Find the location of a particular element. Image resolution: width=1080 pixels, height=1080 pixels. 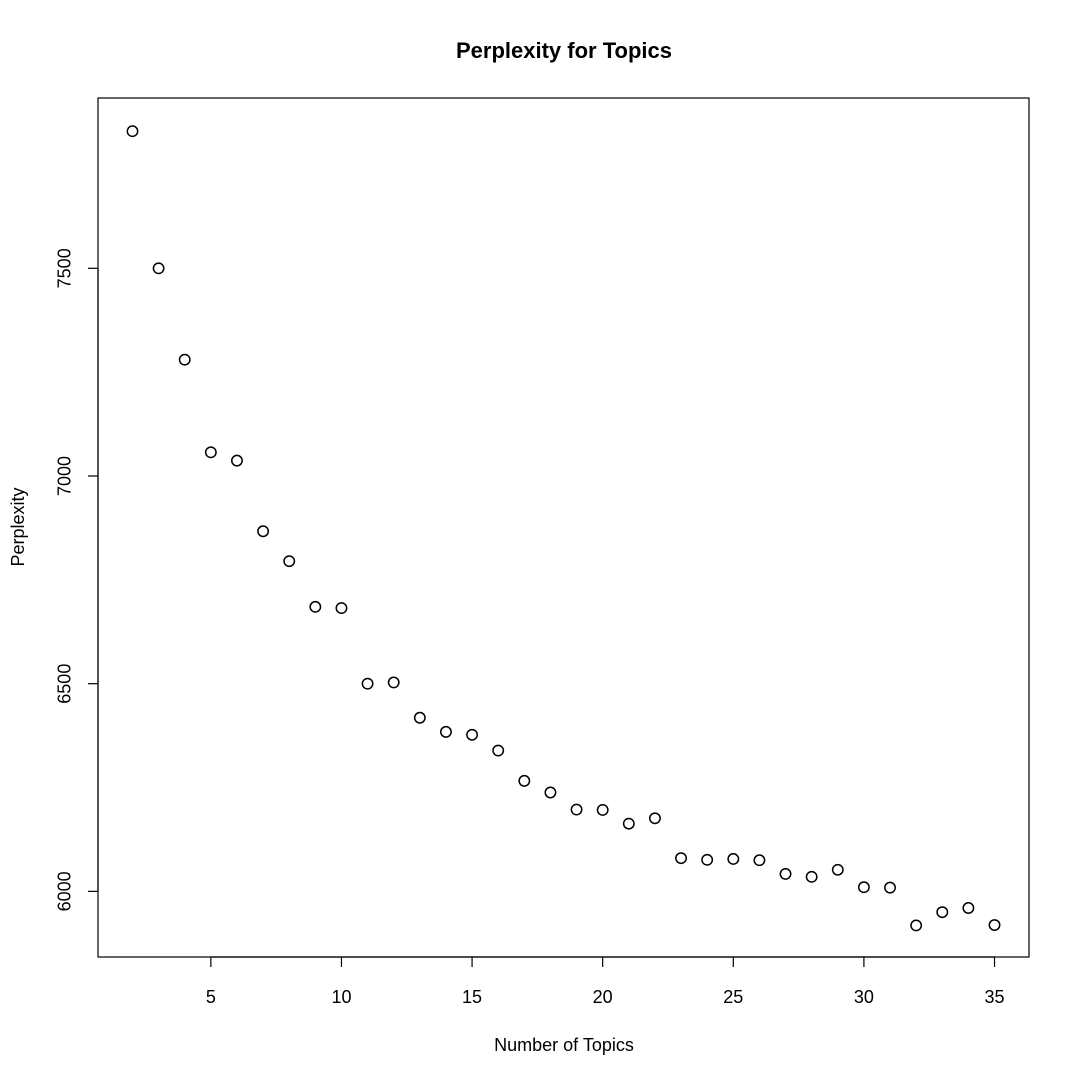

x-tick-label: 30 is located at coordinates (864, 997).